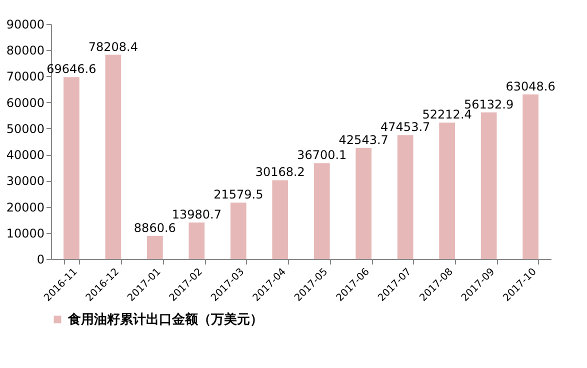  Describe the element at coordinates (405, 127) in the screenshot. I see `data-label: 47453.7` at that location.